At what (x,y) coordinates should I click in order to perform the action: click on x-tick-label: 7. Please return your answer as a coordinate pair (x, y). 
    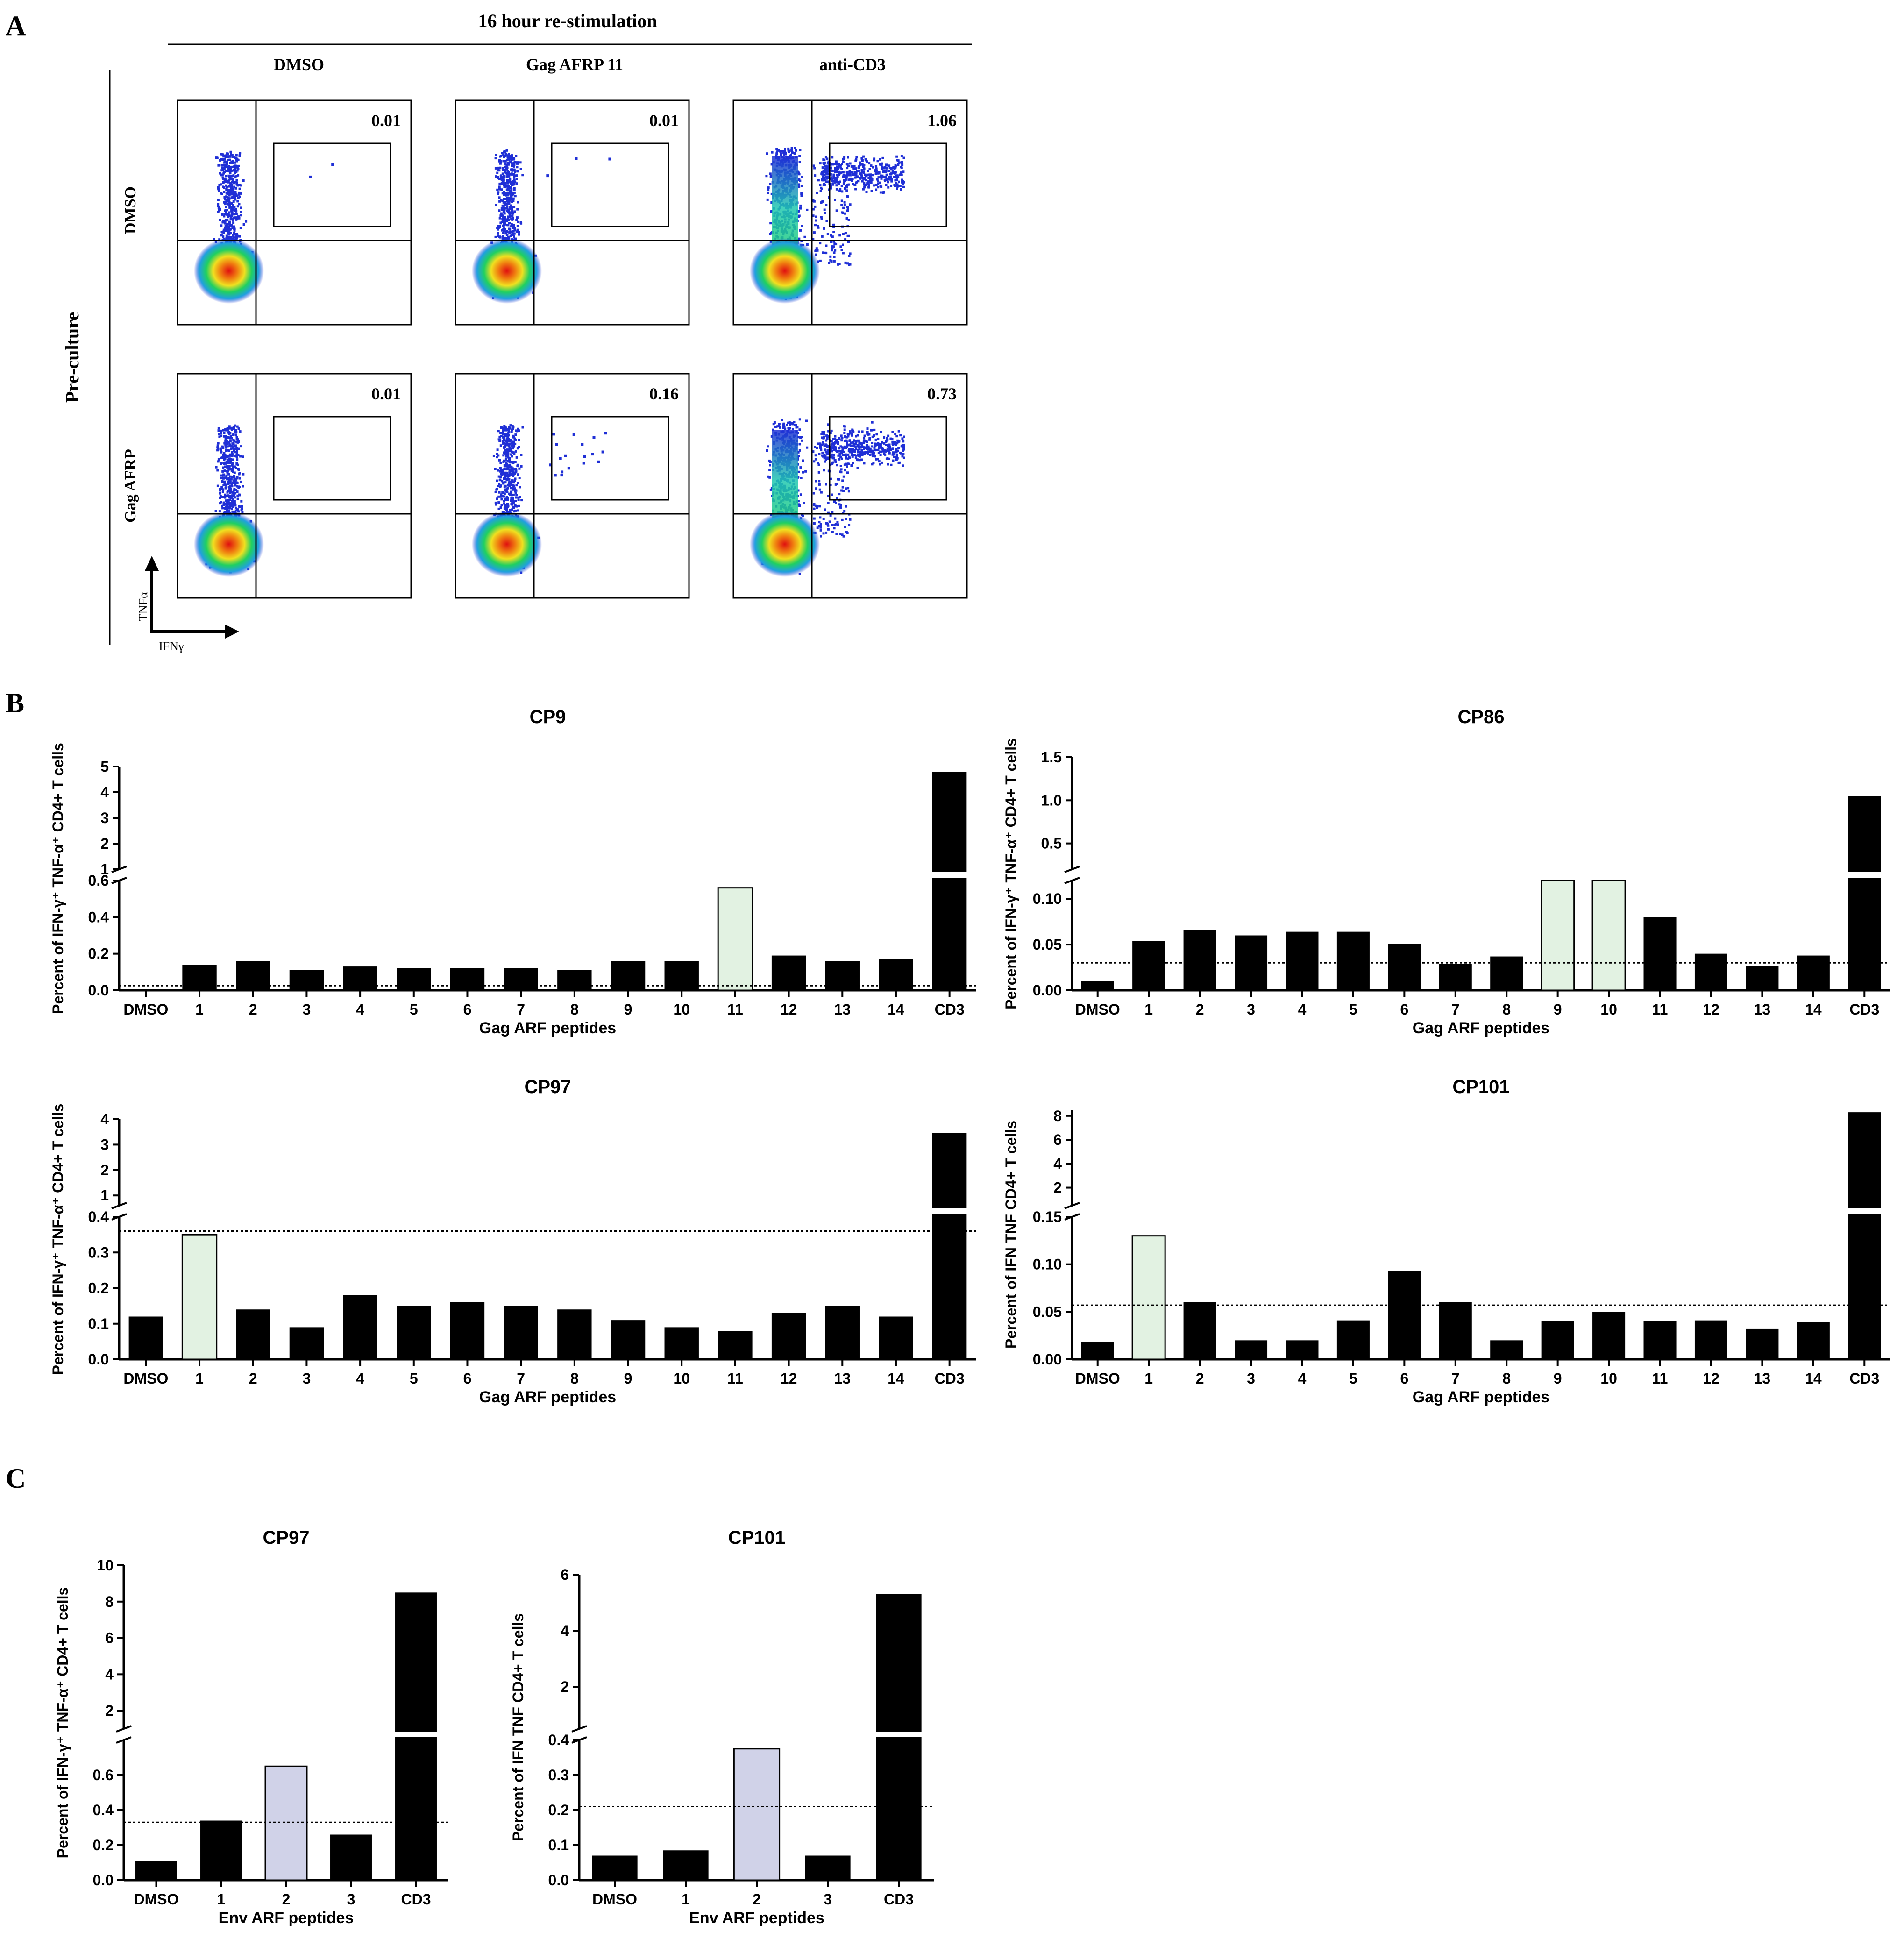
    Looking at the image, I should click on (521, 1009).